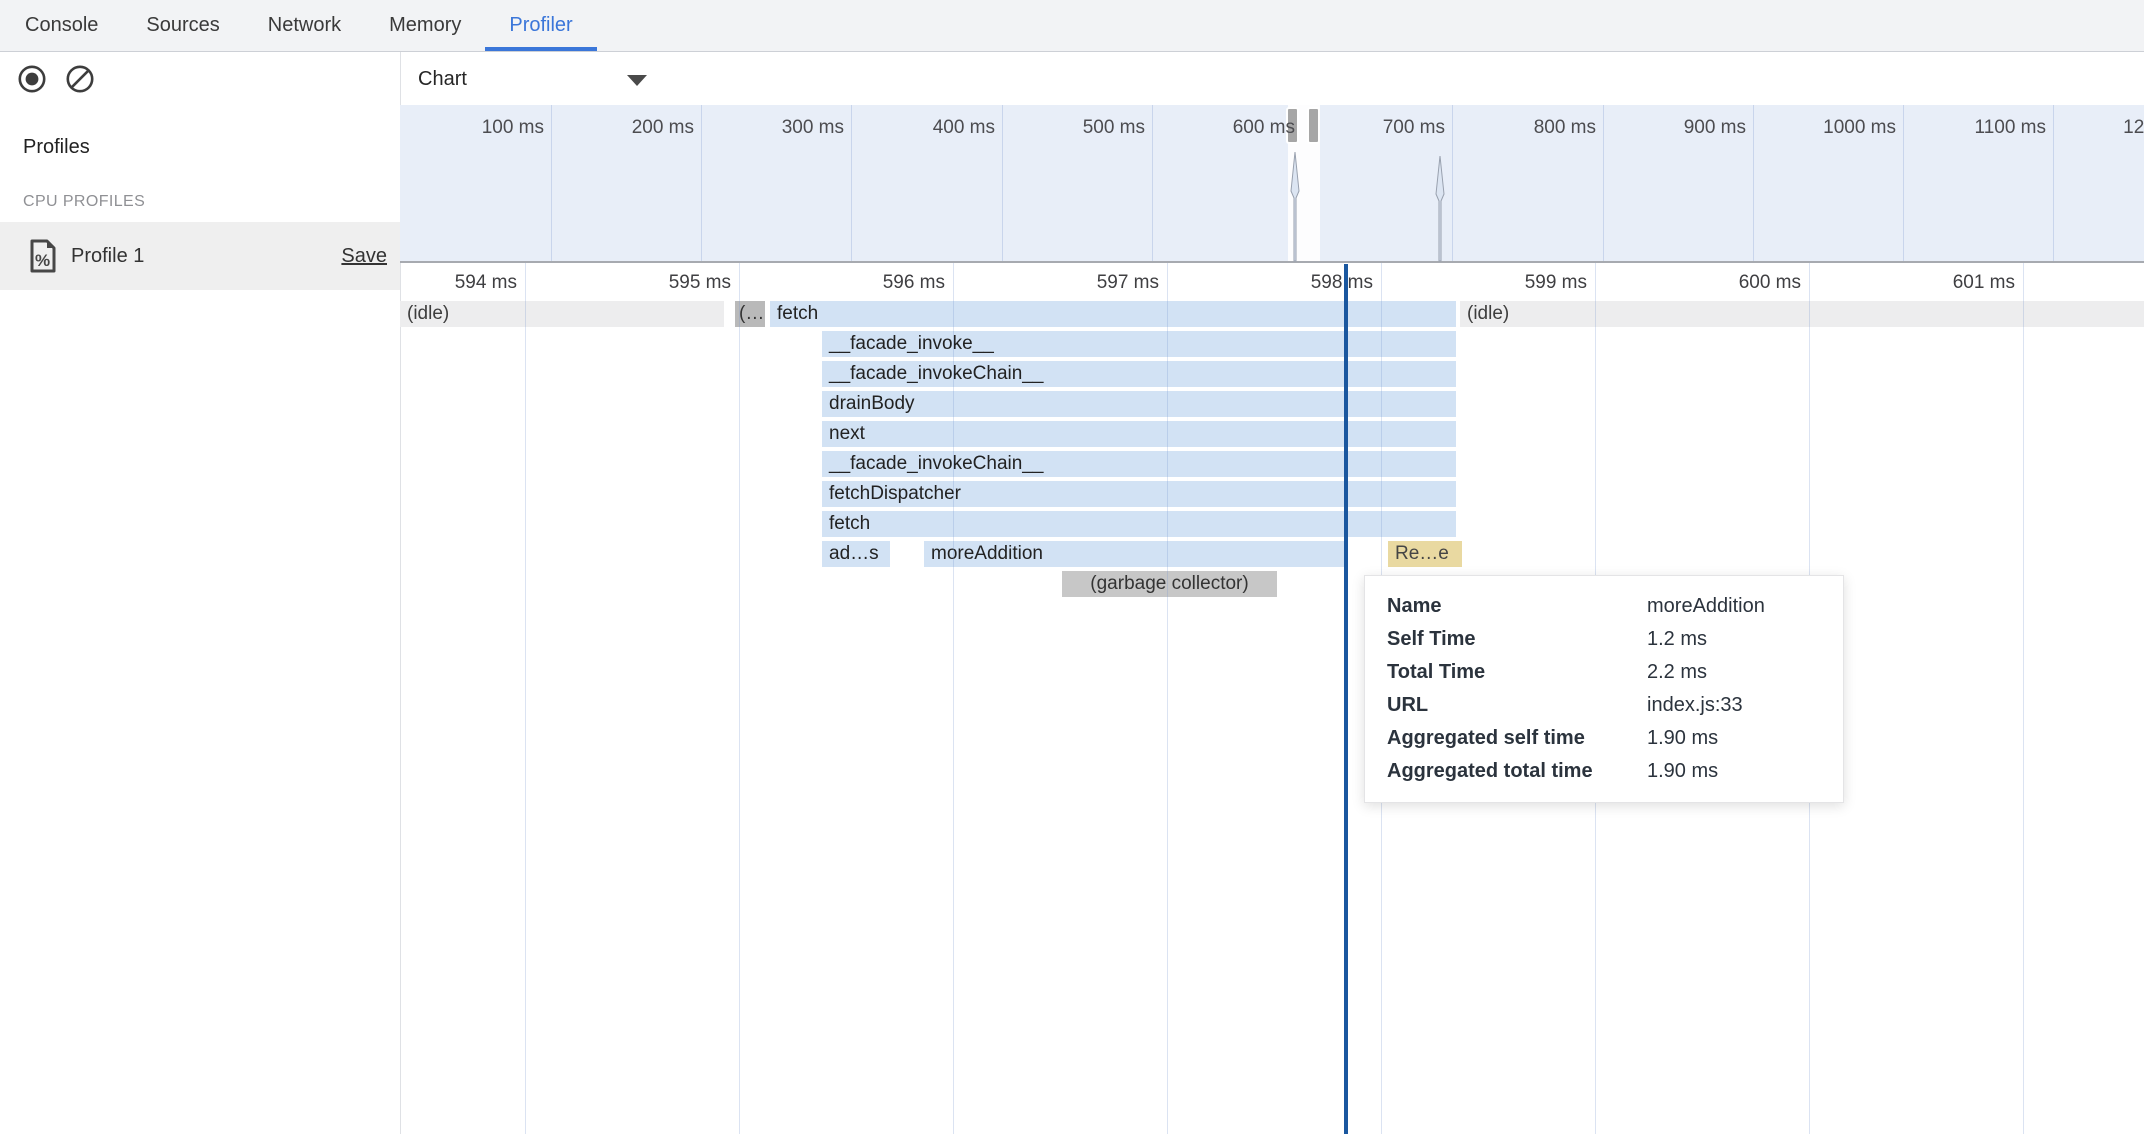 The image size is (2144, 1134). What do you see at coordinates (442, 78) in the screenshot?
I see `view-mode-dropdown: Chart` at bounding box center [442, 78].